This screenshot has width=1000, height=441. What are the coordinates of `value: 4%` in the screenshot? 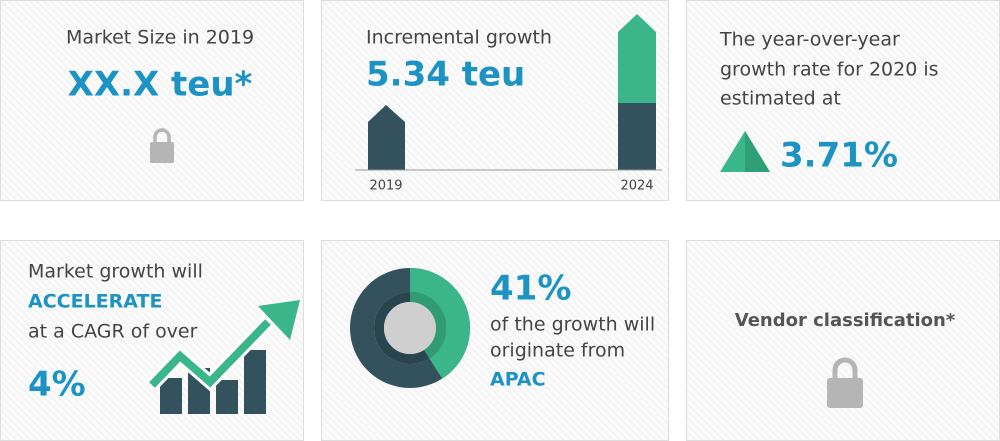 It's located at (57, 385).